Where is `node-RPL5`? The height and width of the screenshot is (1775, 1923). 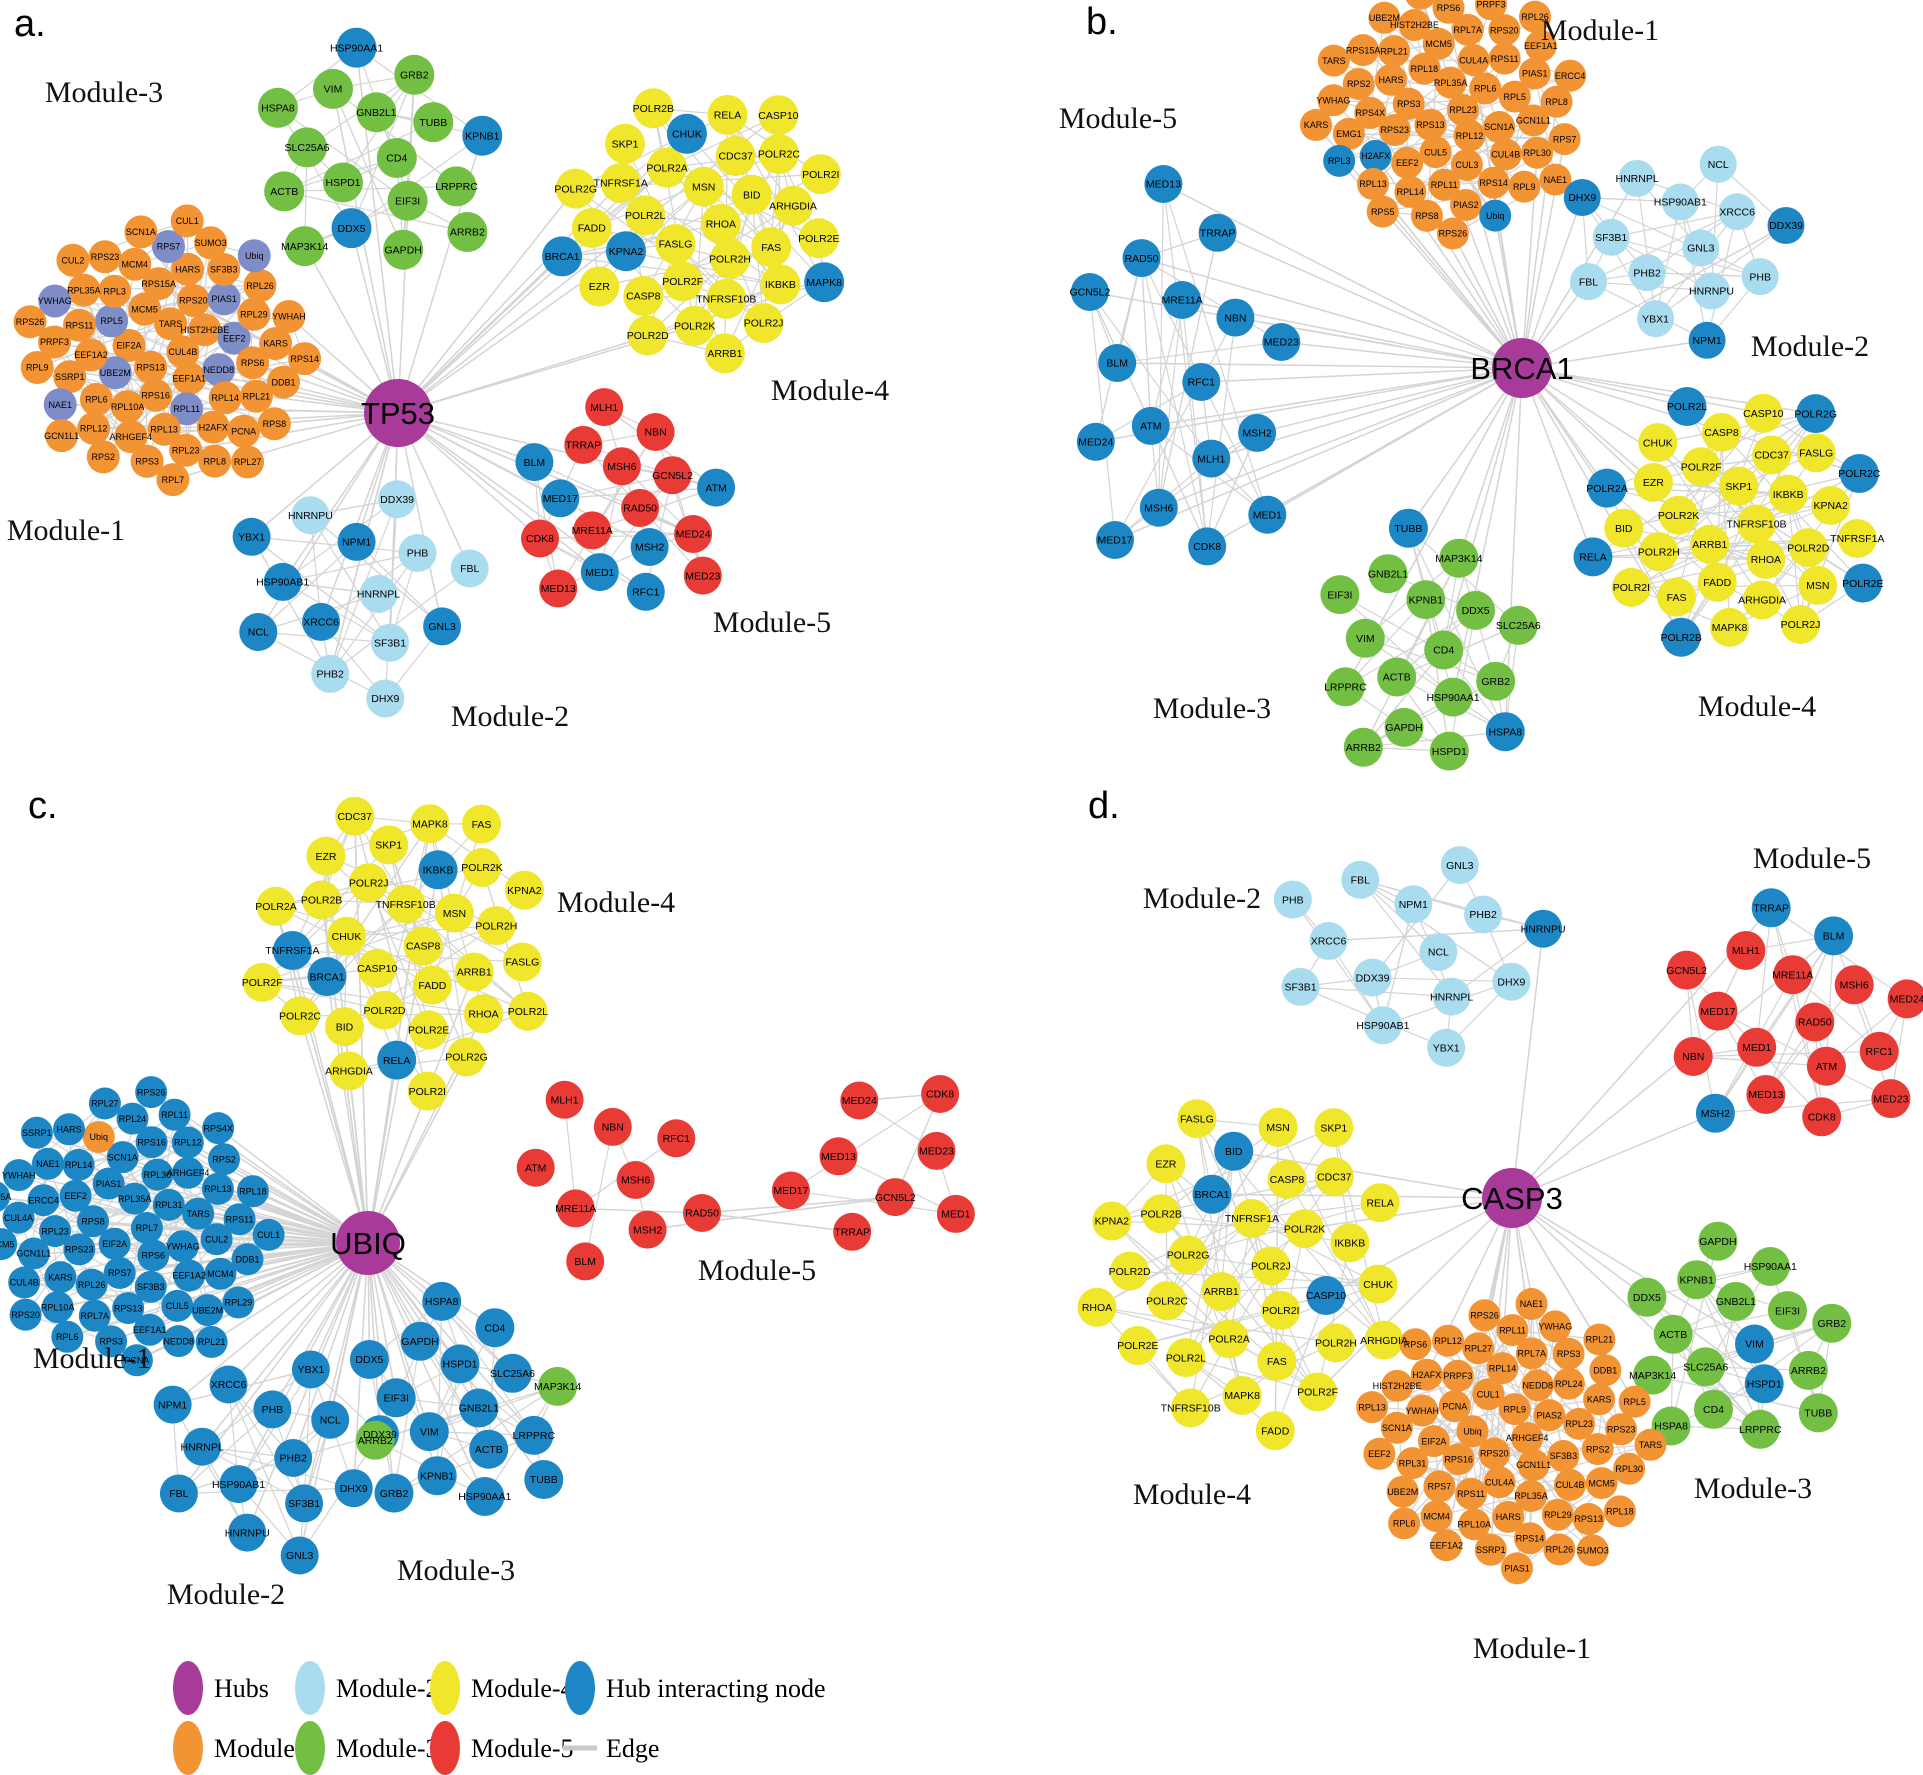
node-RPL5 is located at coordinates (1634, 1401).